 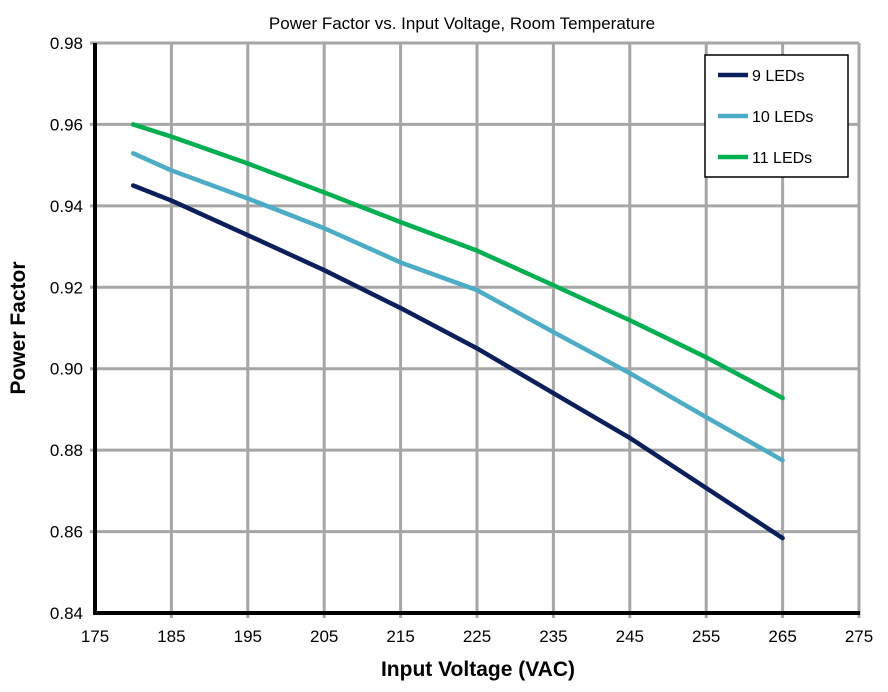 What do you see at coordinates (630, 636) in the screenshot?
I see `x-tick-label: 245` at bounding box center [630, 636].